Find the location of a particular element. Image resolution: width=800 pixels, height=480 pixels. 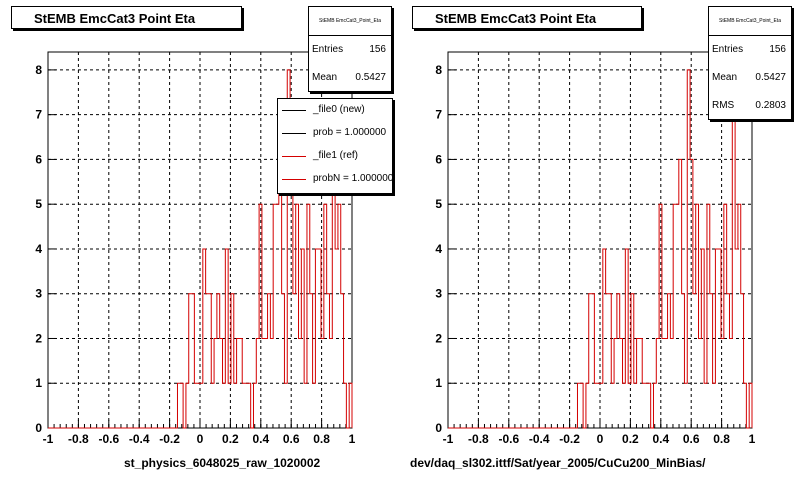

x-tick-label: 0.6 is located at coordinates (691, 439).